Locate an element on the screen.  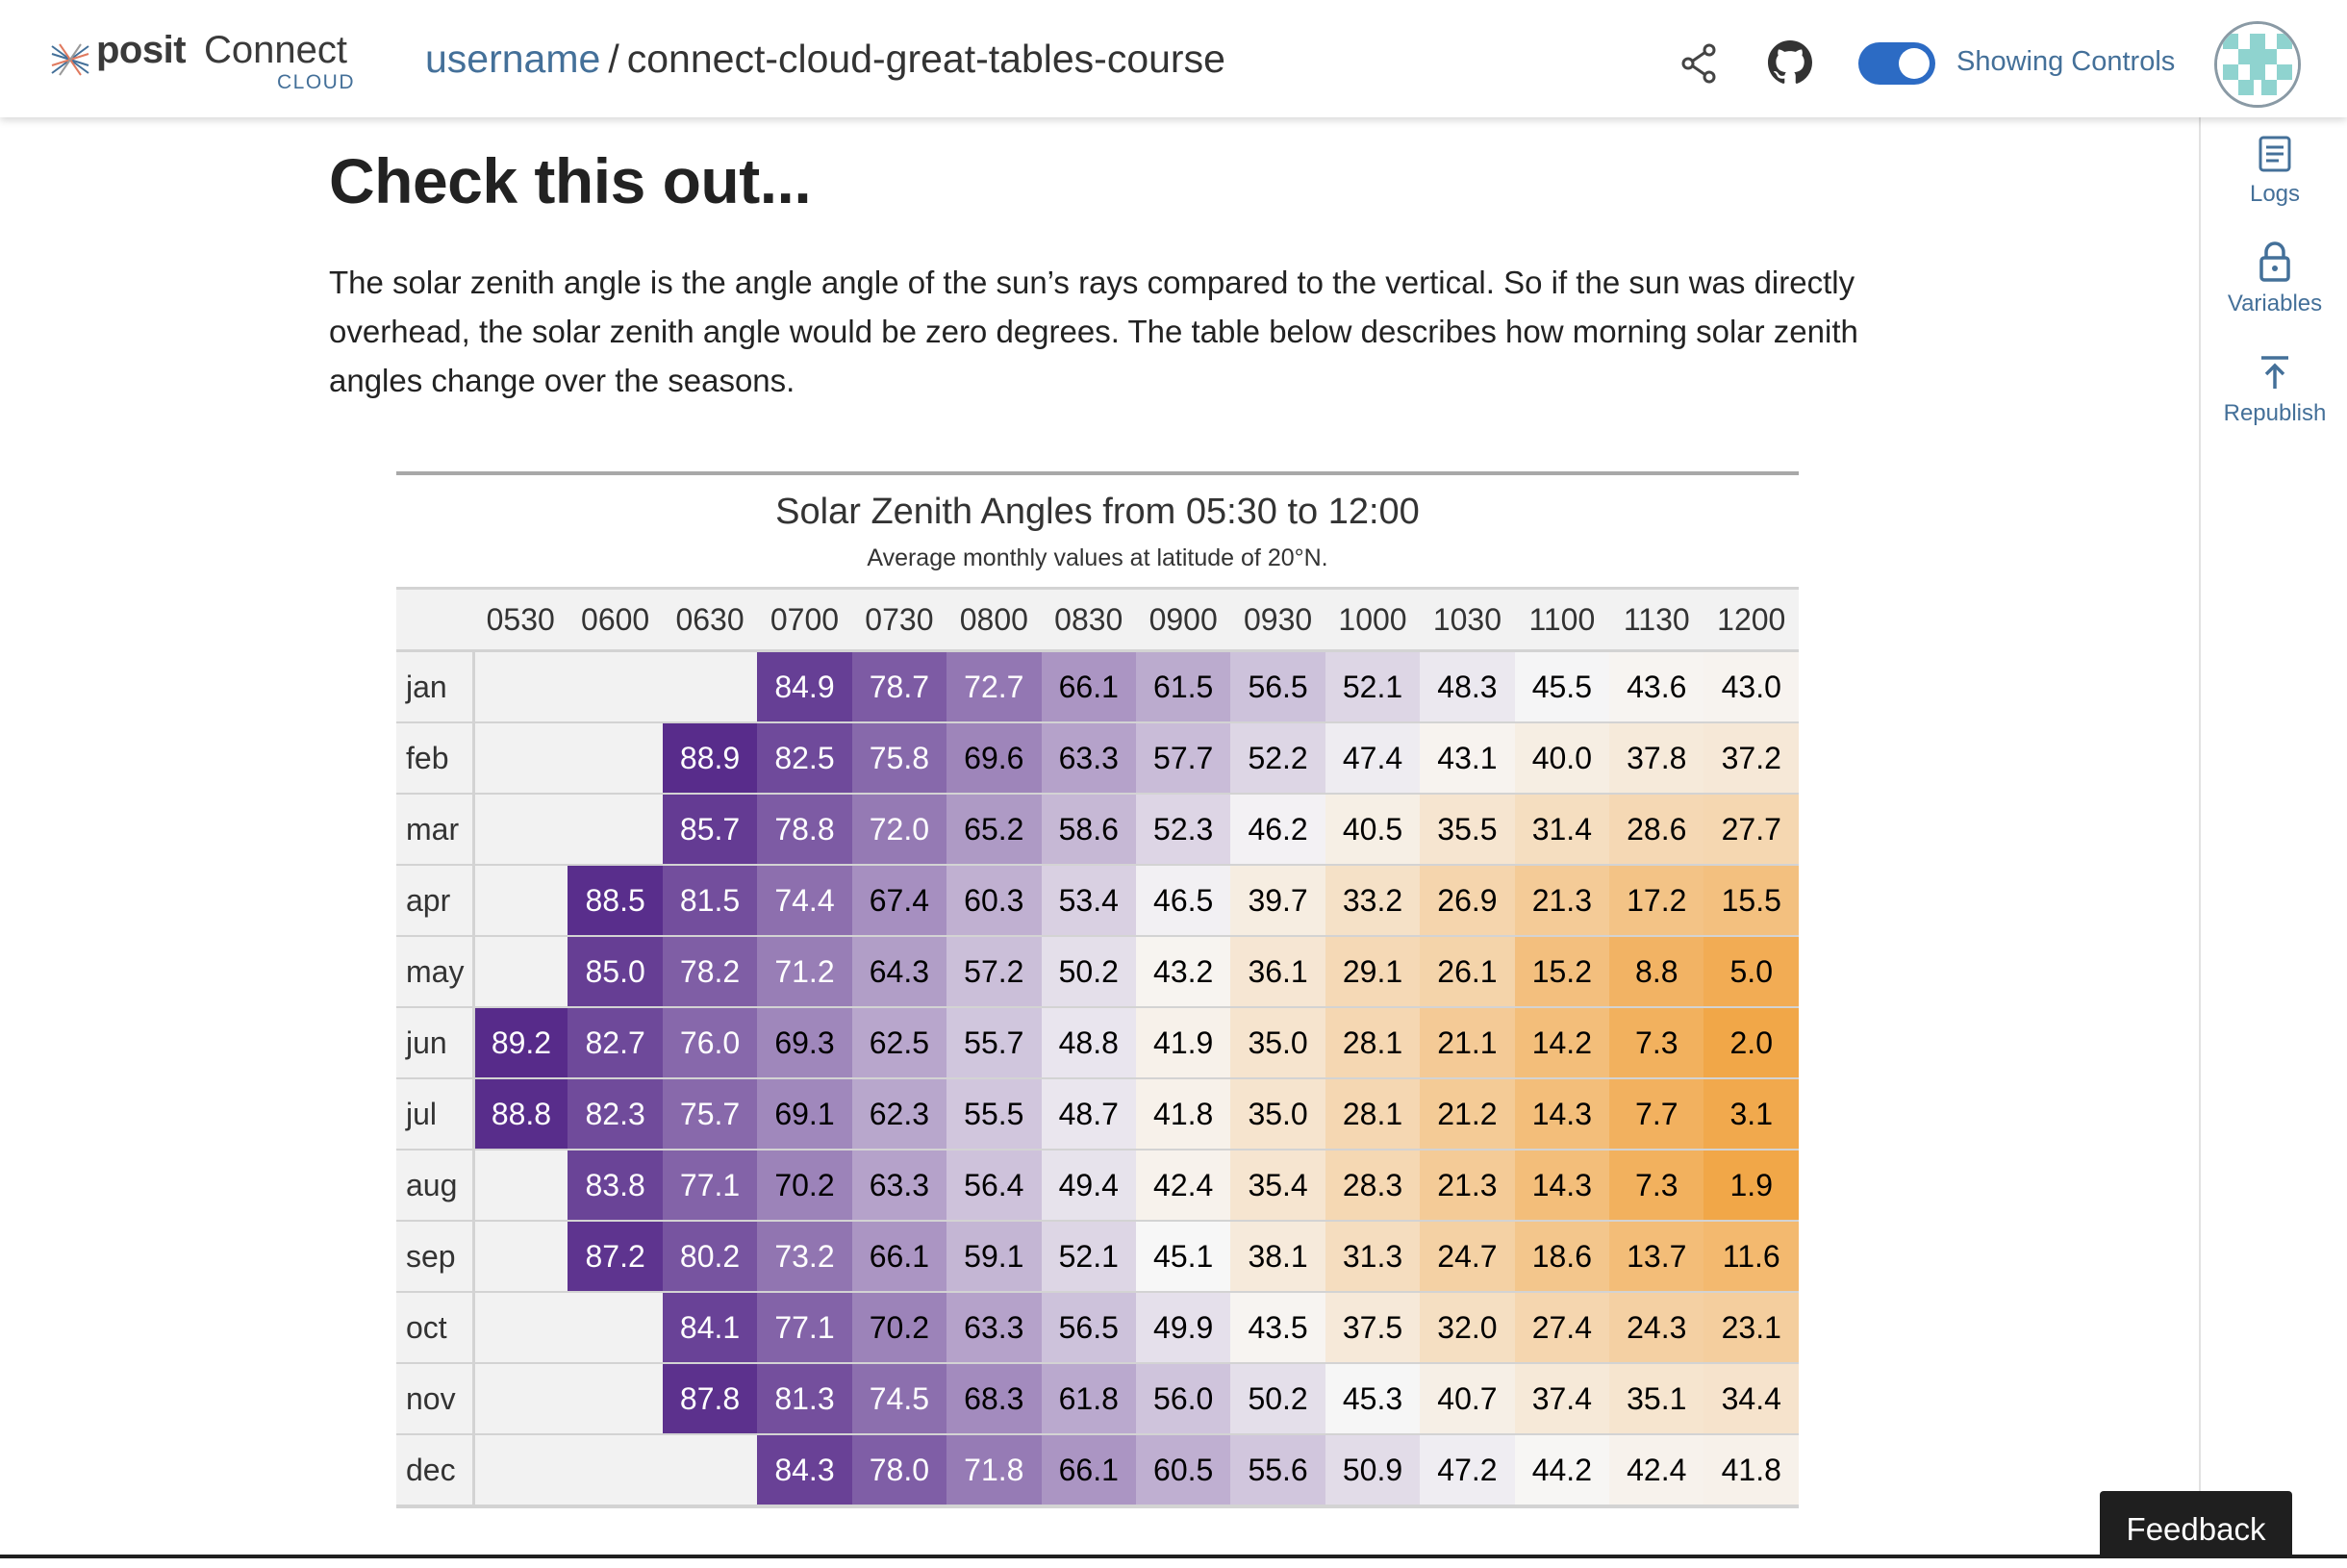
value-cell: 85.7 is located at coordinates (710, 829).